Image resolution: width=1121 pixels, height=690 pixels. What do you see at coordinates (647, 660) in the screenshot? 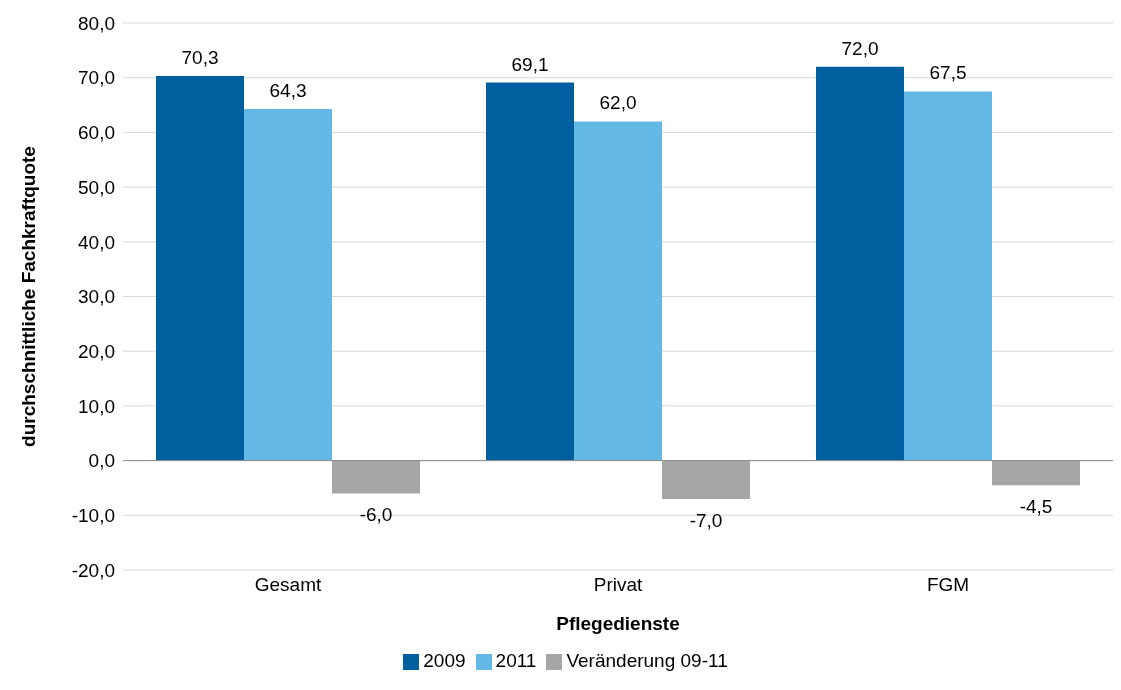
I see `legend-label: Veränderung 09-11` at bounding box center [647, 660].